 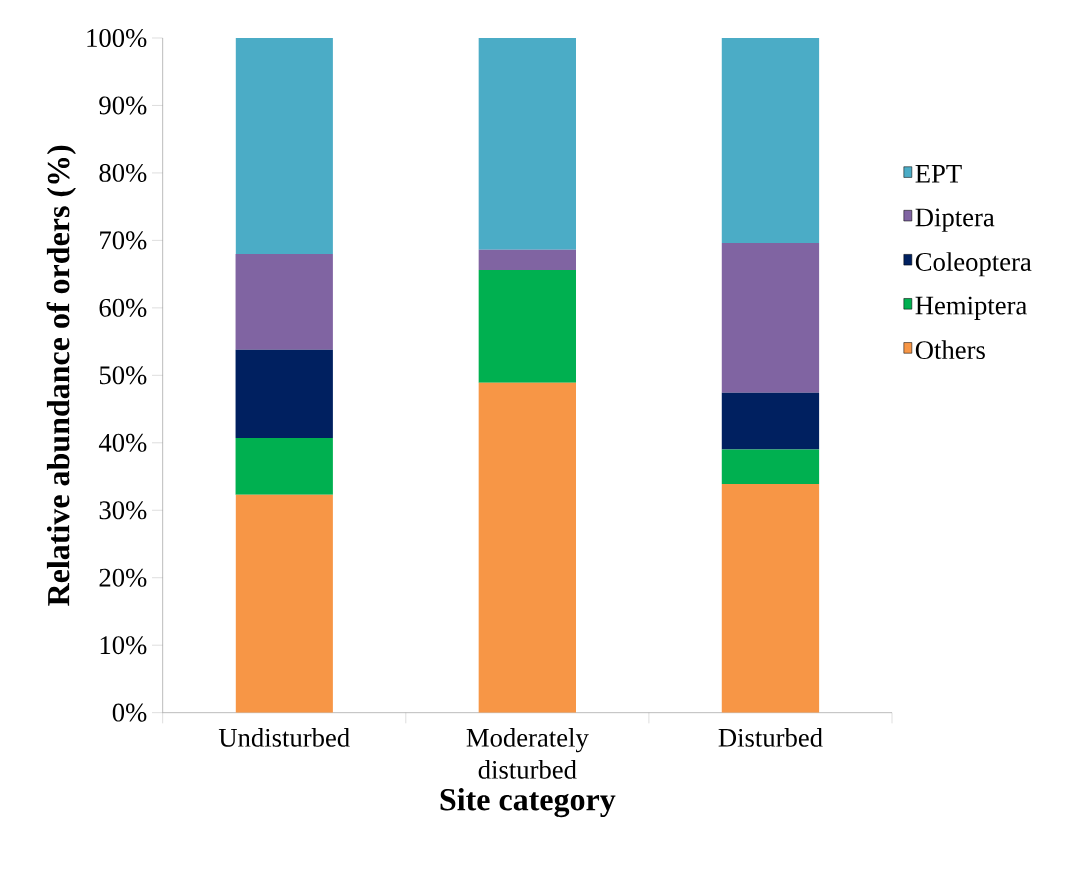 I want to click on y-tick-label: 40%, so click(x=122, y=442).